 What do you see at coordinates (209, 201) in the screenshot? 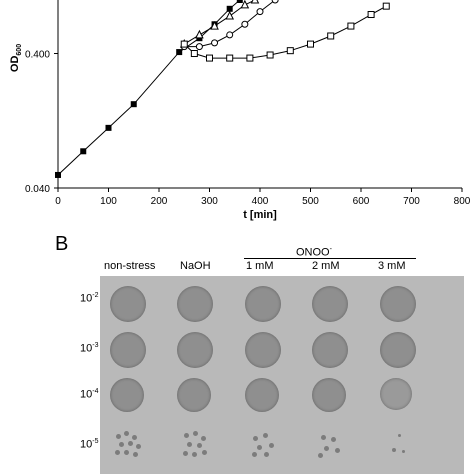
I see `x-tick-label: 300` at bounding box center [209, 201].